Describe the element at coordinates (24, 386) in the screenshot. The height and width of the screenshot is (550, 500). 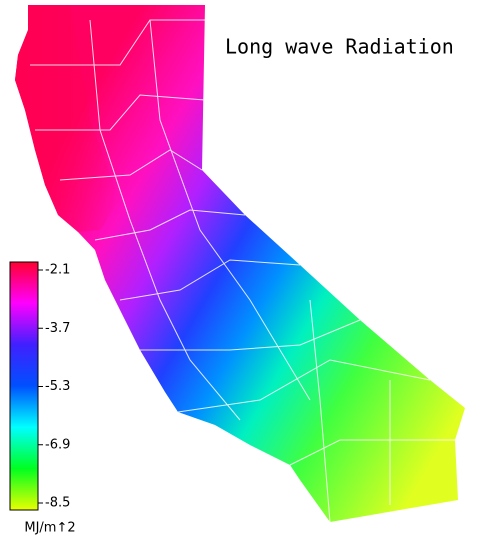
I see `colorbar-fill` at that location.